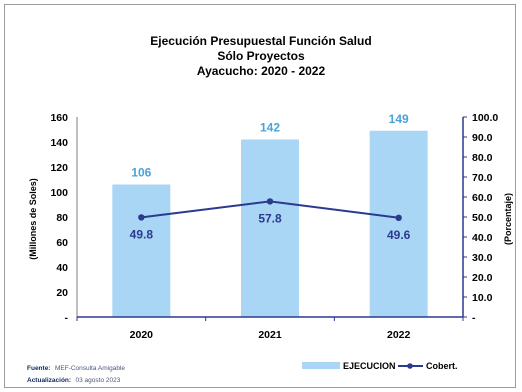 The image size is (522, 392). What do you see at coordinates (485, 118) in the screenshot?
I see `y2-tick-label: 100.0` at bounding box center [485, 118].